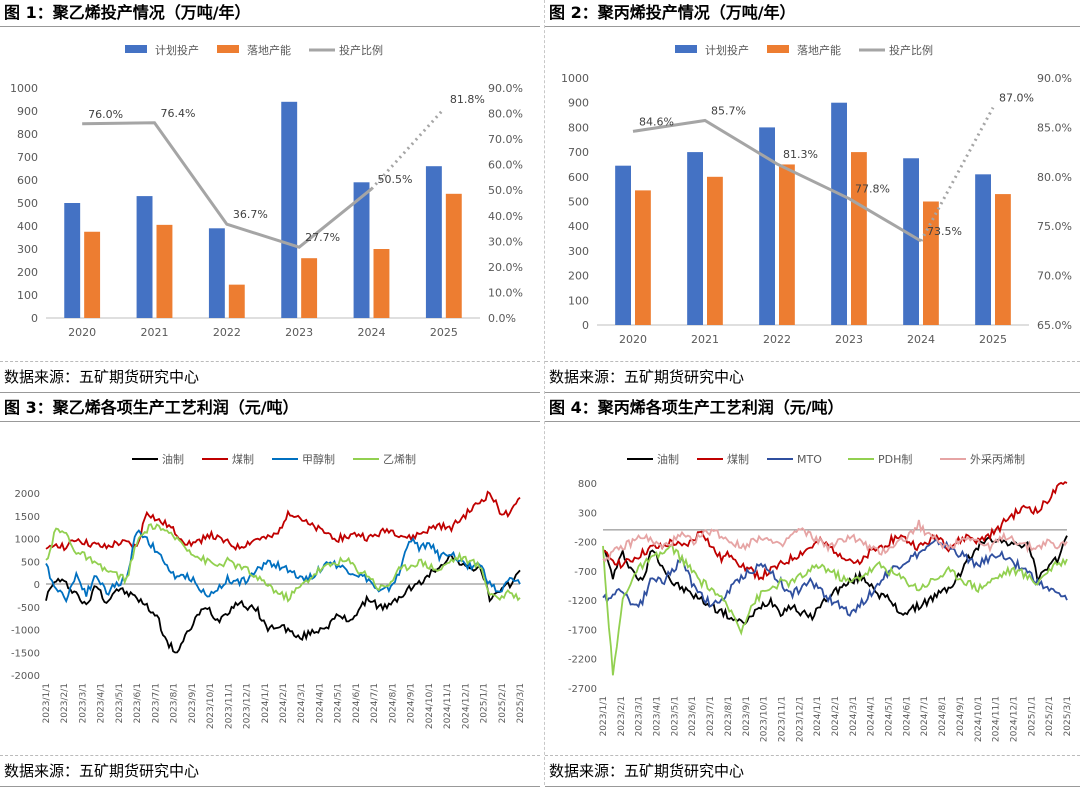 Image resolution: width=1080 pixels, height=787 pixels. What do you see at coordinates (395, 179) in the screenshot?
I see `ratio-label: 50.5%` at bounding box center [395, 179].